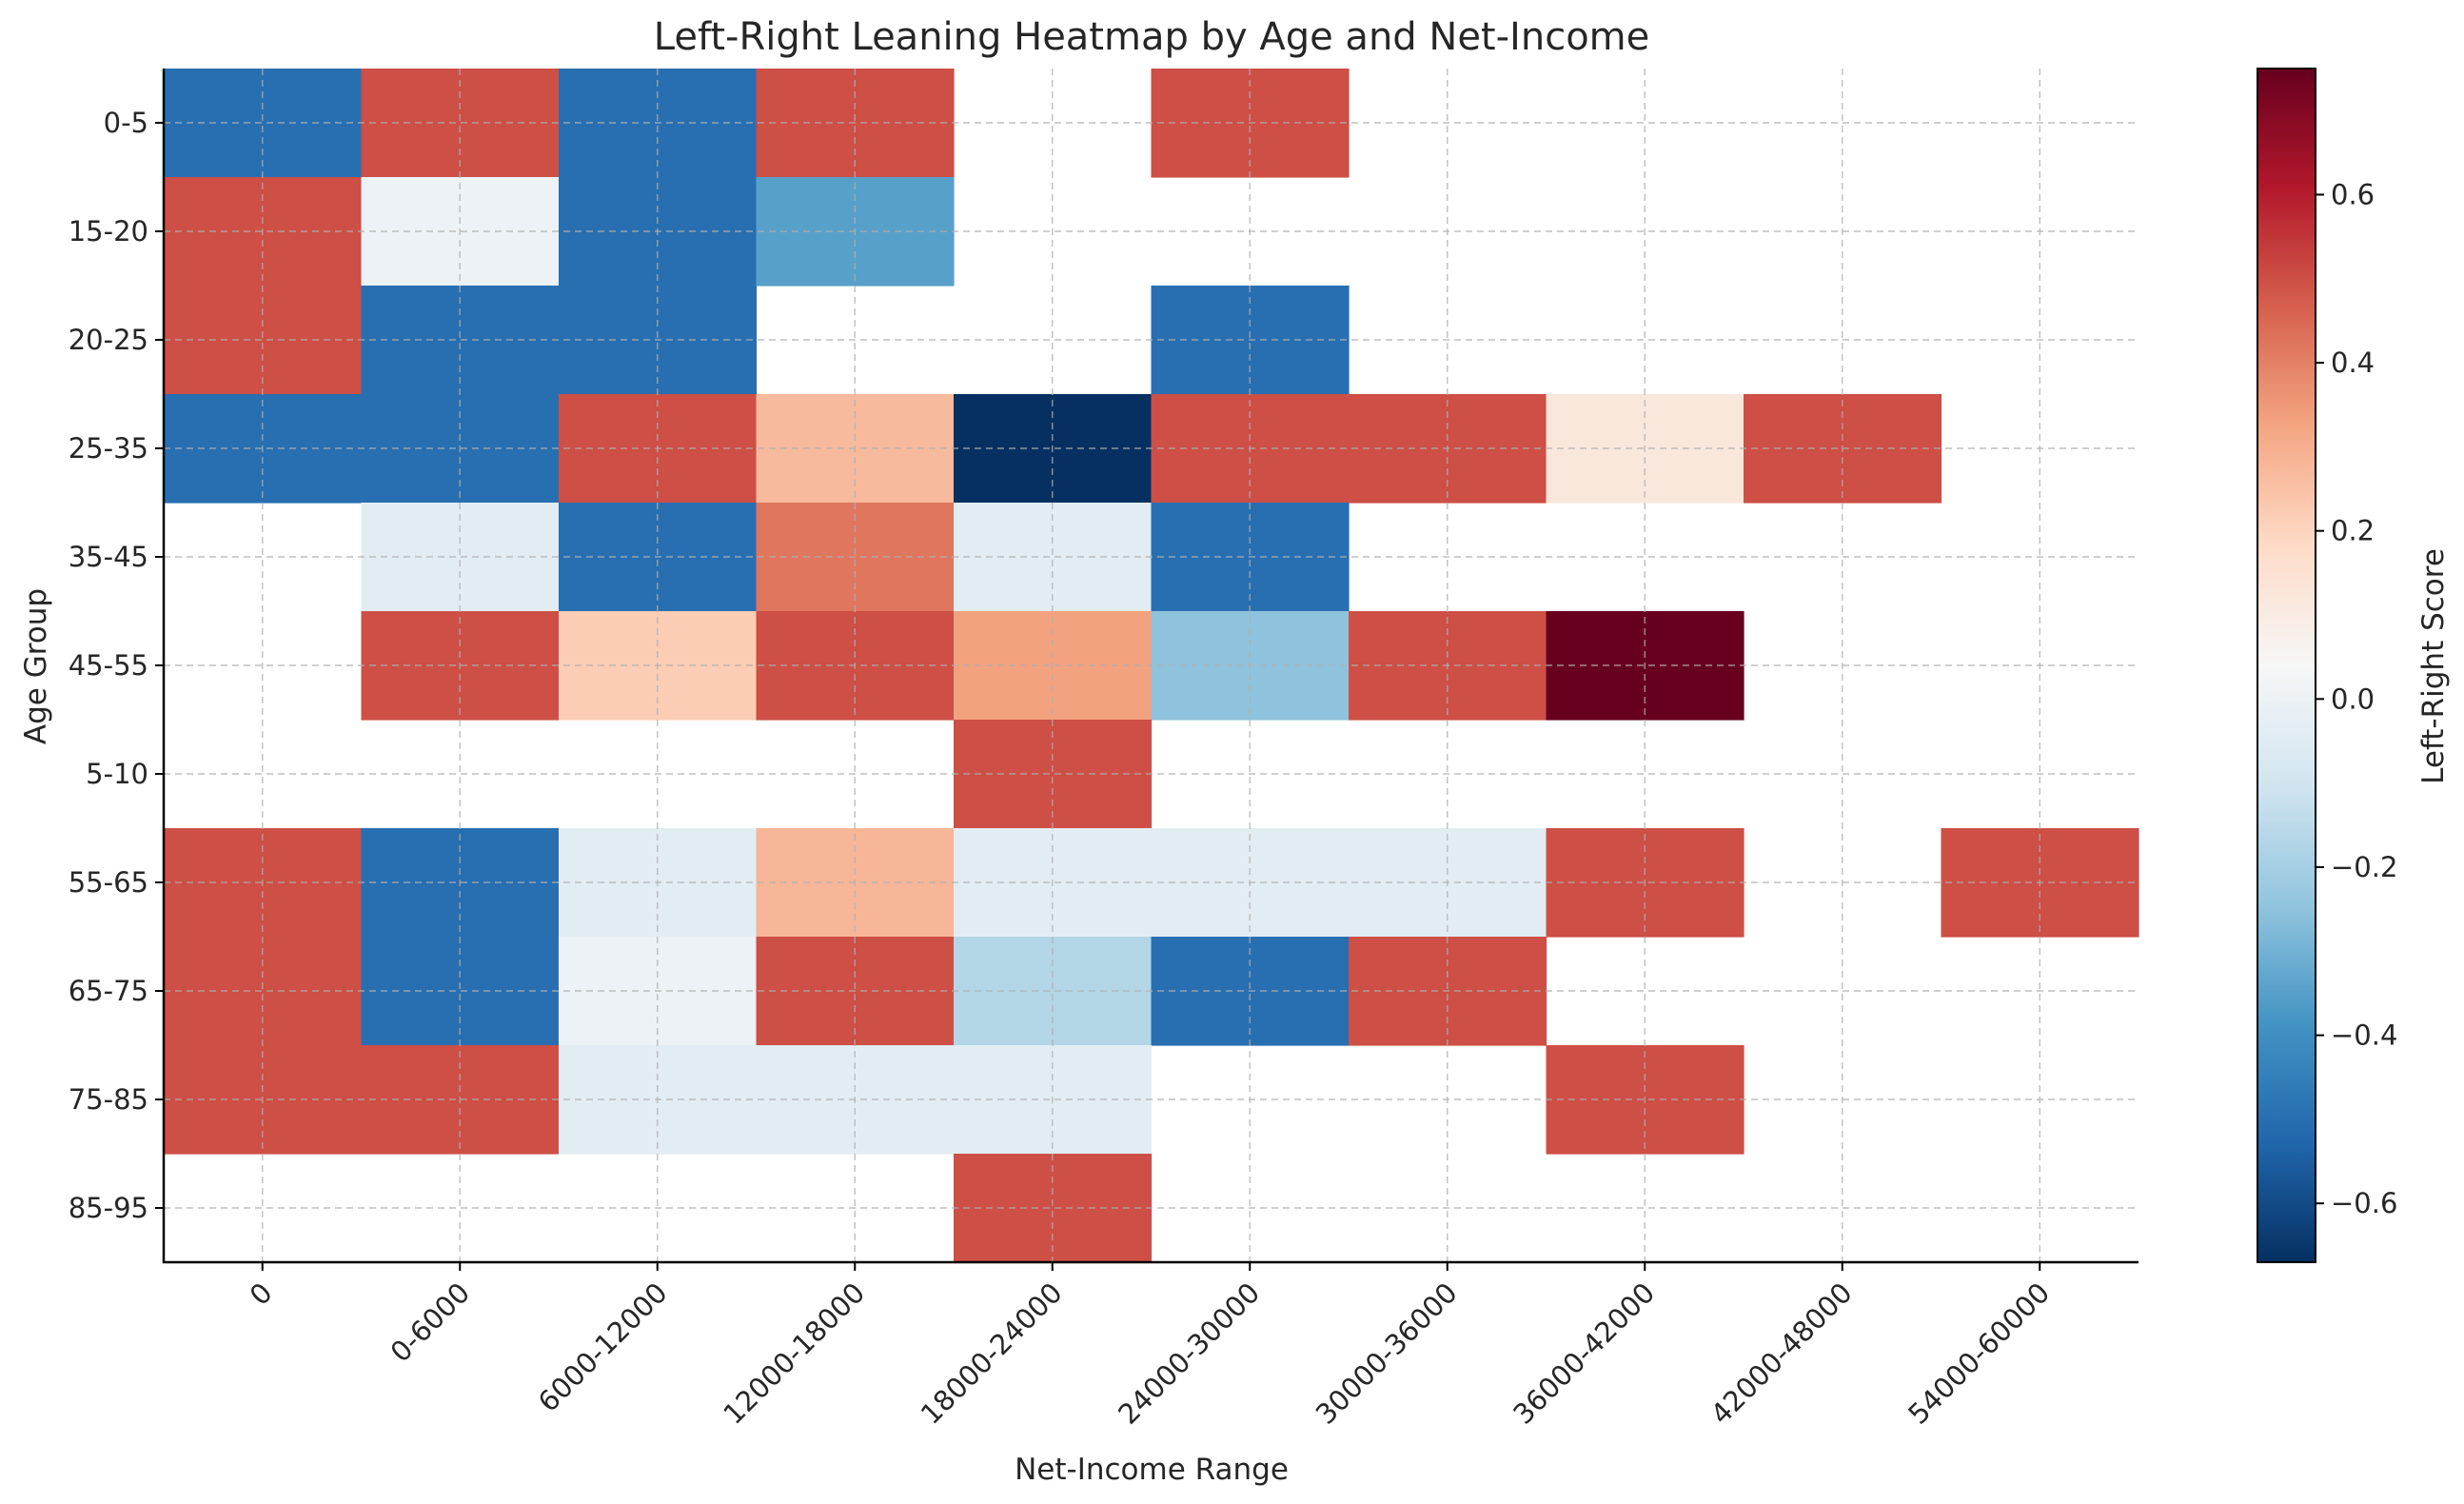 The image size is (2464, 1504). I want to click on colorbar-tick-label: 0.0, so click(2353, 699).